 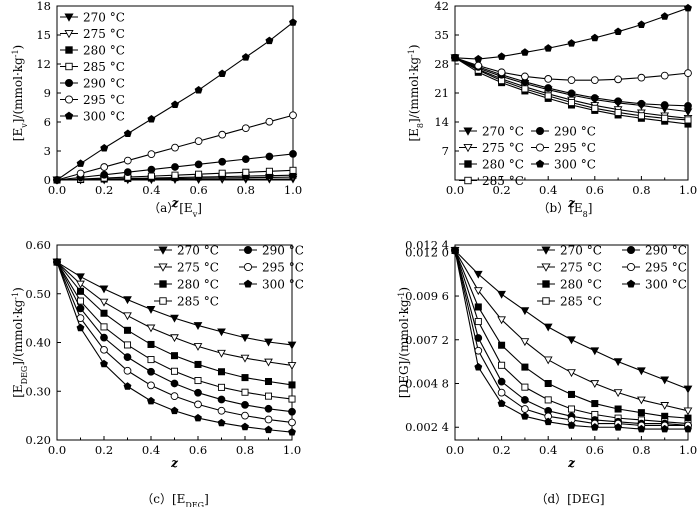 I want to click on x-tick-label: 0.2, so click(x=501, y=450).